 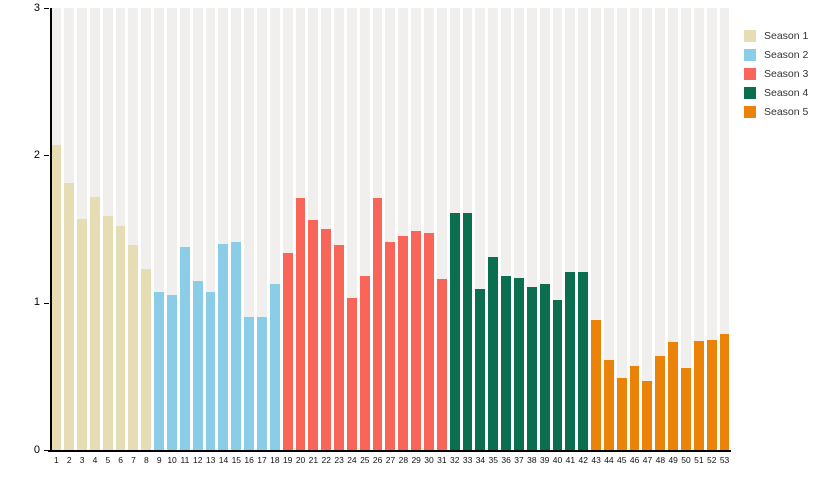 I want to click on x-axis-tick-label: 47, so click(x=647, y=460).